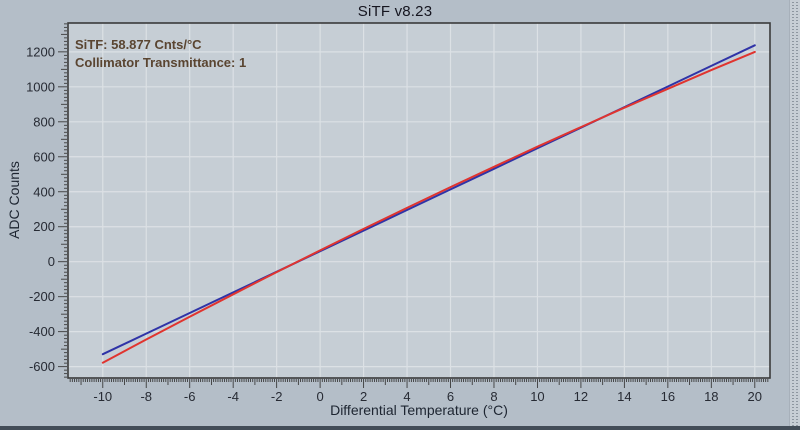 The width and height of the screenshot is (800, 430). Describe the element at coordinates (450, 396) in the screenshot. I see `x-tick-label: 6` at that location.